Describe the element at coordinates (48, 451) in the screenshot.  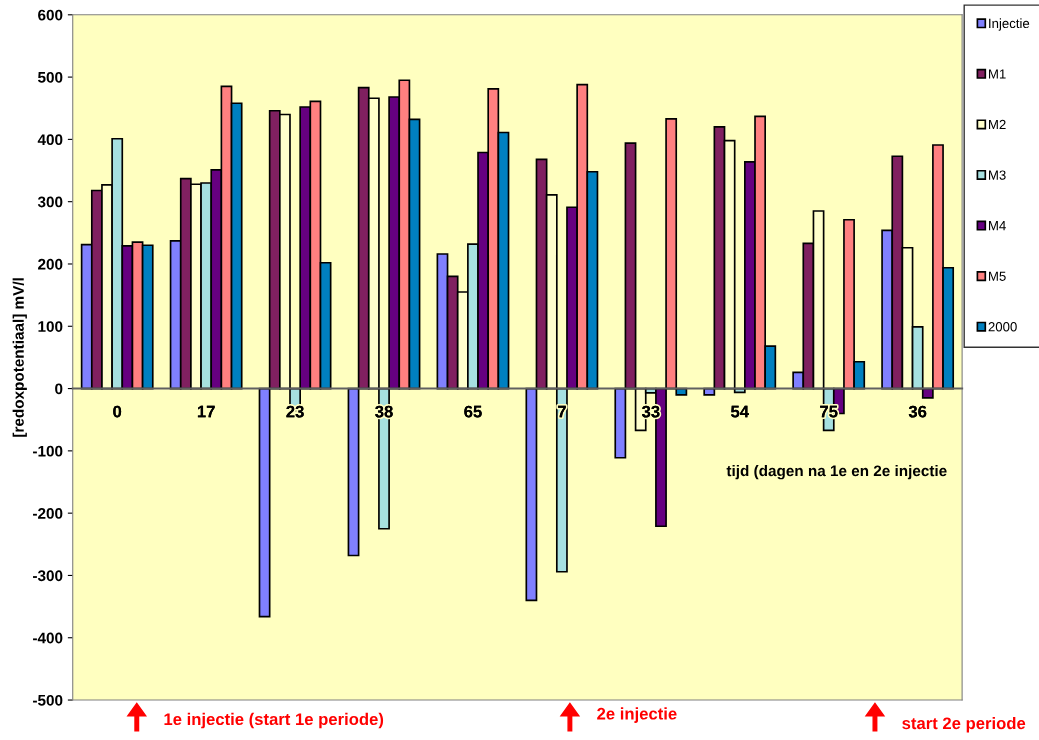
I see `y-tick-label: -100` at that location.